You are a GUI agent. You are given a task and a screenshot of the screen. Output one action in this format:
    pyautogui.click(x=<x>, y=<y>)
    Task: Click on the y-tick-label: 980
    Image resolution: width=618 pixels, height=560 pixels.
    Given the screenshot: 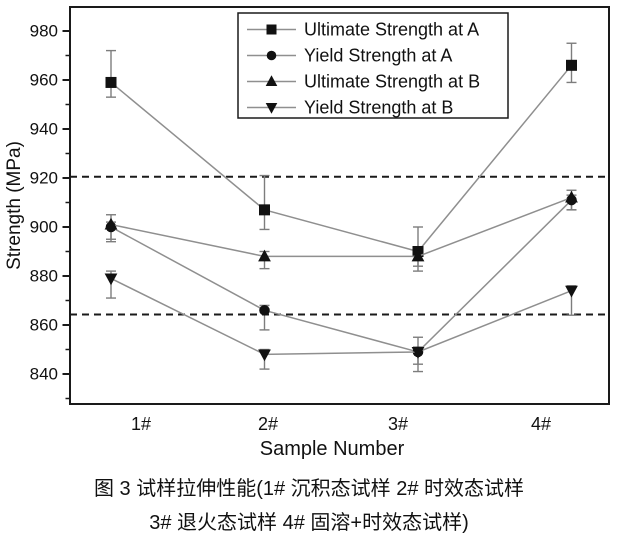 What is the action you would take?
    pyautogui.click(x=44, y=31)
    